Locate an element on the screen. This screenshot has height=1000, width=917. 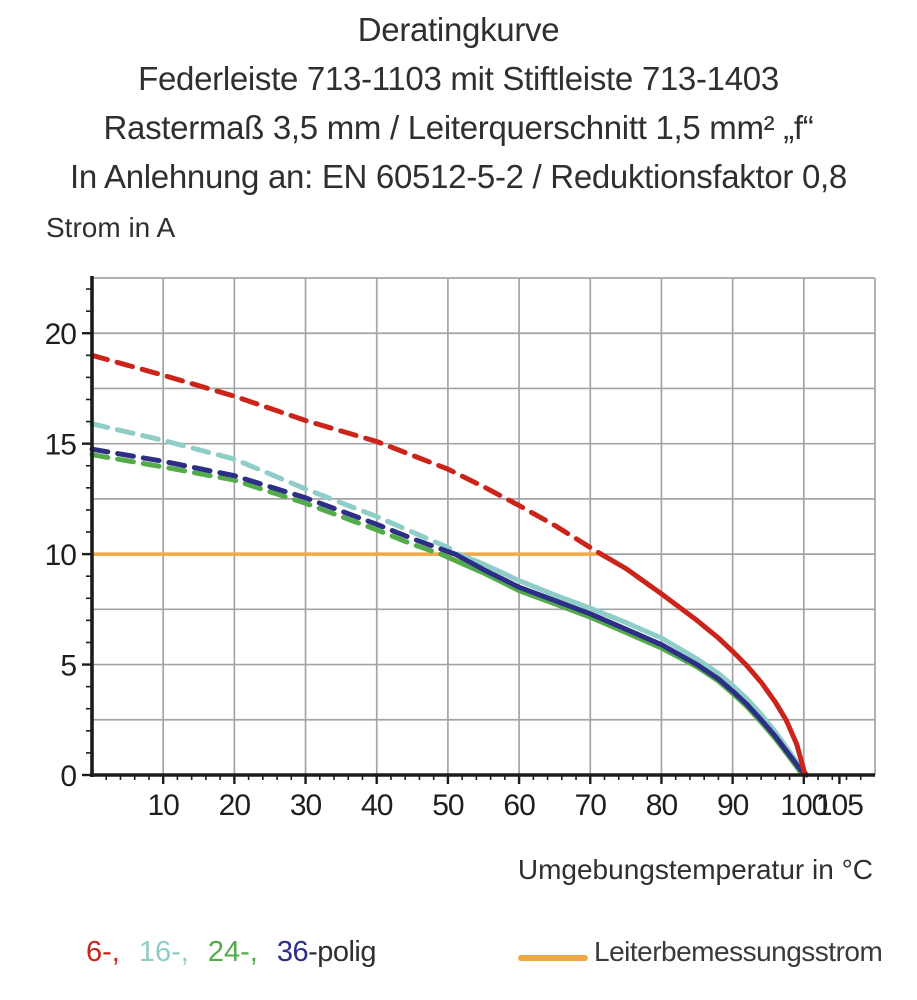
legend-item-24-polig: 24-, is located at coordinates (232, 952).